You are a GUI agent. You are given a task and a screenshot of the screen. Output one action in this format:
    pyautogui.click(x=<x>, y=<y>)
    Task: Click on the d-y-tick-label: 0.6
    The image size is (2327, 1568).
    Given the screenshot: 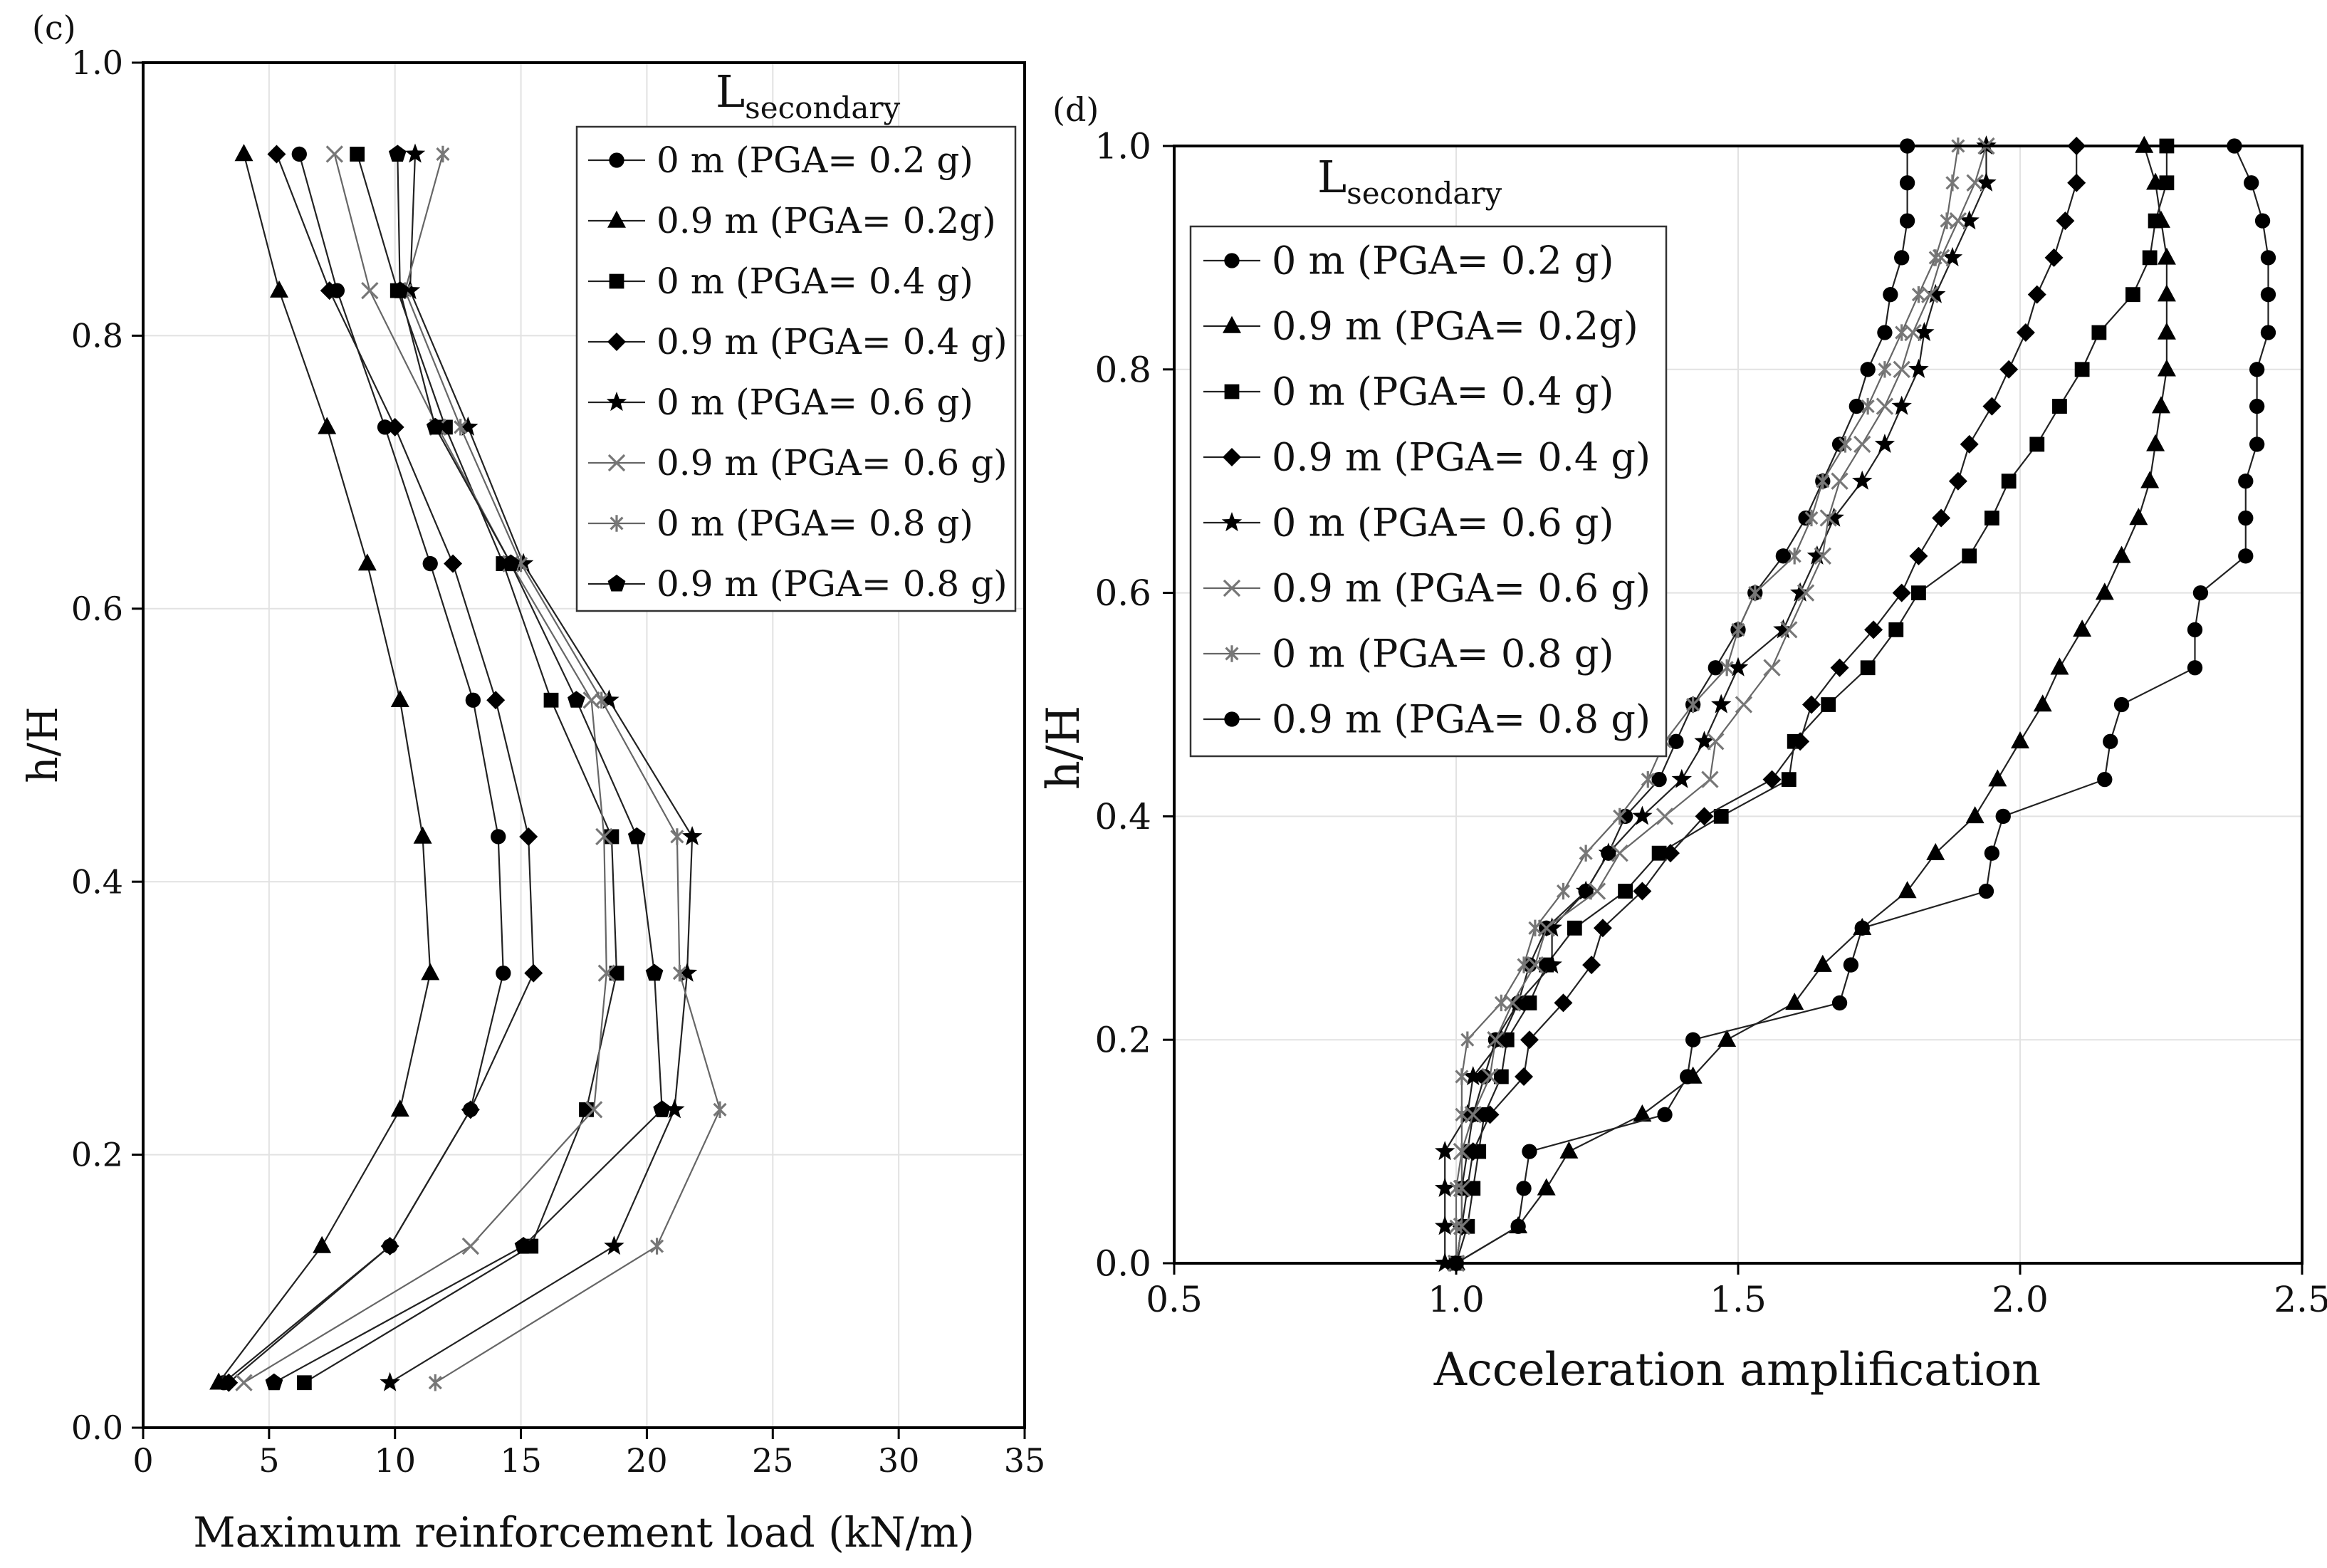 What is the action you would take?
    pyautogui.click(x=1122, y=593)
    